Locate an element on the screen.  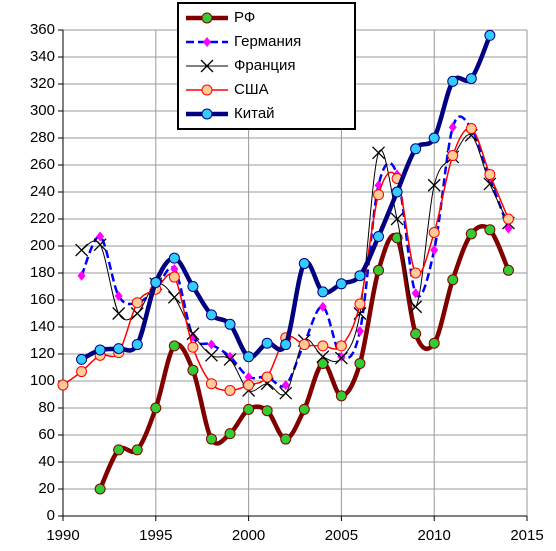
x-tick-label: 2005 is located at coordinates (341, 535).